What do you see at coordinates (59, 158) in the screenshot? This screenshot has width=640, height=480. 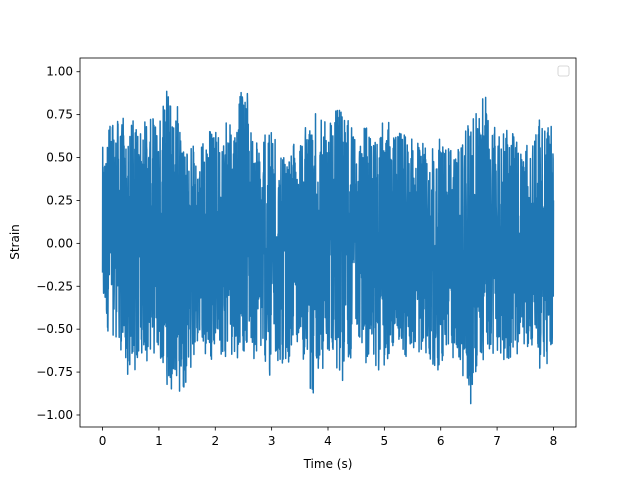 I see `y-tick-label: 0.50` at bounding box center [59, 158].